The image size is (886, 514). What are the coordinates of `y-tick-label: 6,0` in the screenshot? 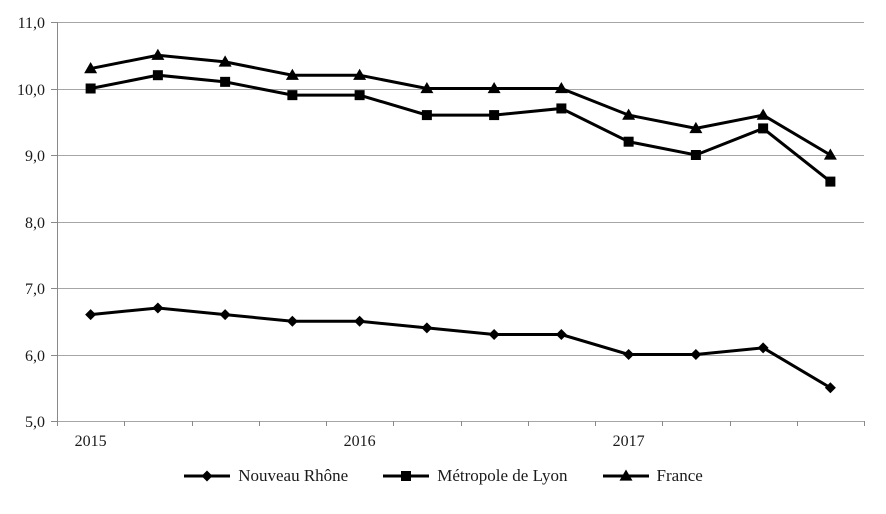 It's located at (35, 356).